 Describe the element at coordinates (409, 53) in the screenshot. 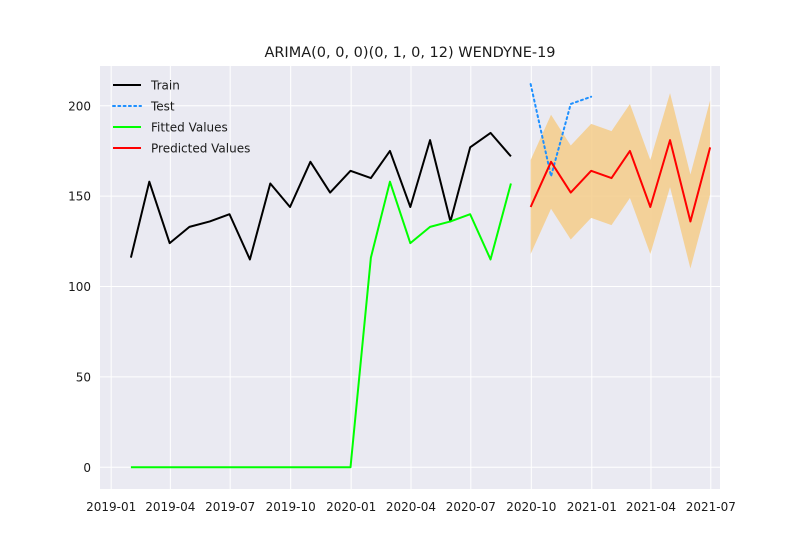

I see `chart-title: ARIMA(0, 0, 0)(0, 1, 0, 12) WENDYNE-19` at that location.